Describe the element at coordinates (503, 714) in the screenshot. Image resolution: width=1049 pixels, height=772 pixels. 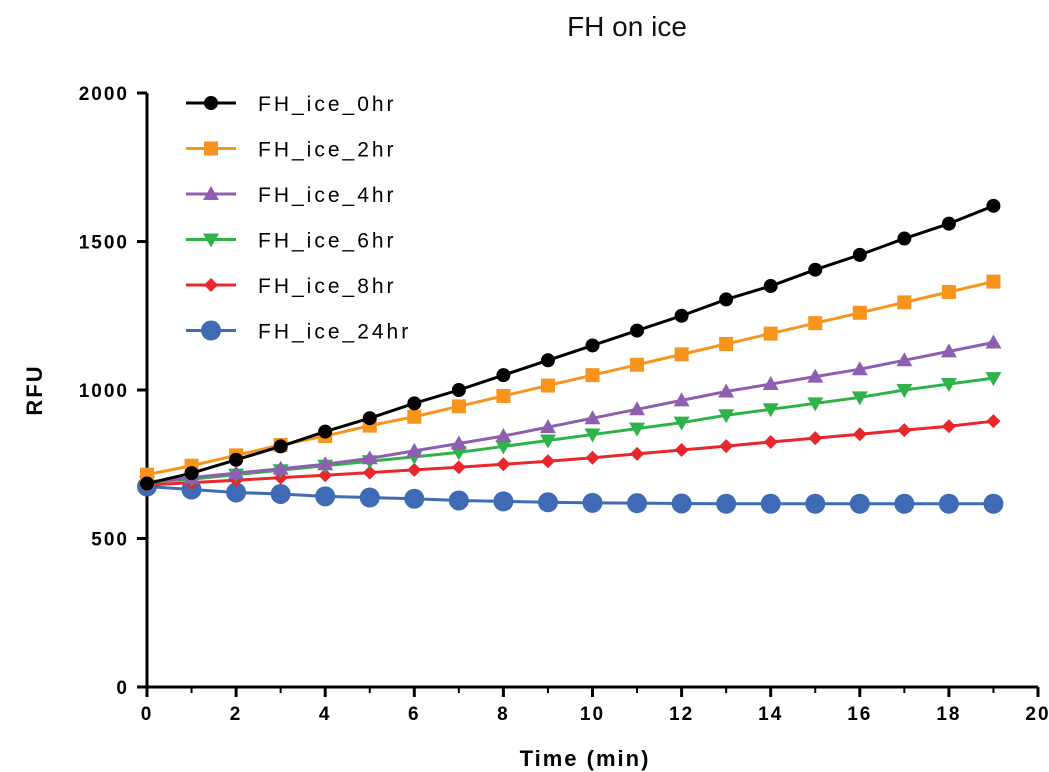
I see `x-tick-label: 8` at that location.